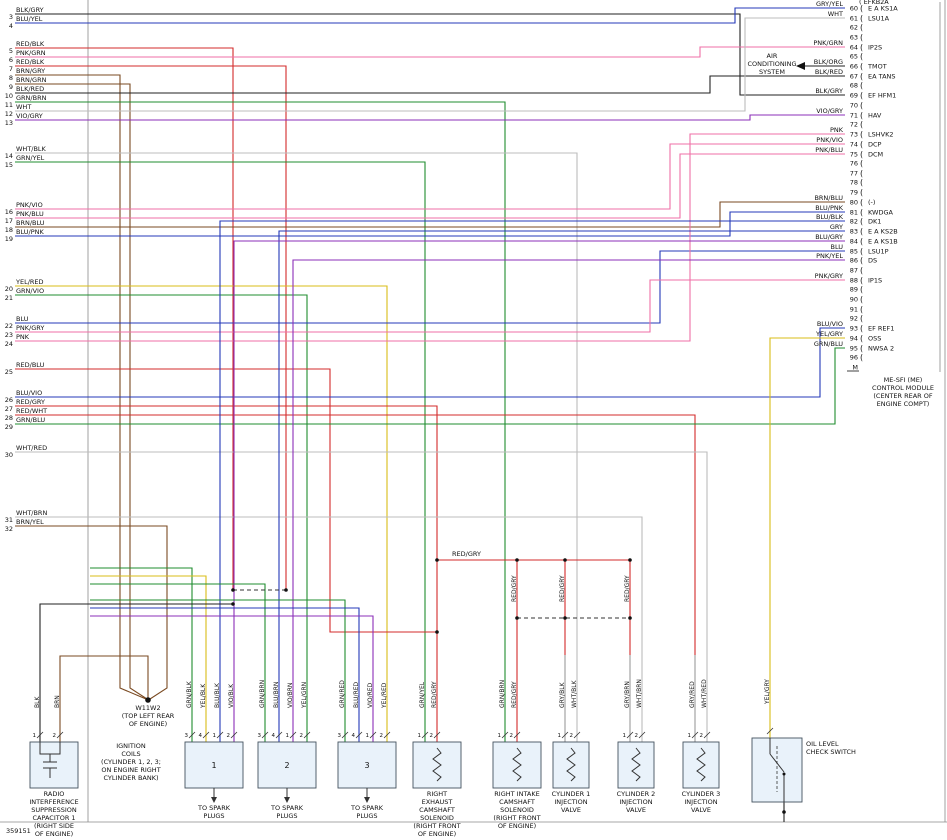  Describe the element at coordinates (514, 694) in the screenshot. I see `component-wire-color-label: RED/GRY` at that location.